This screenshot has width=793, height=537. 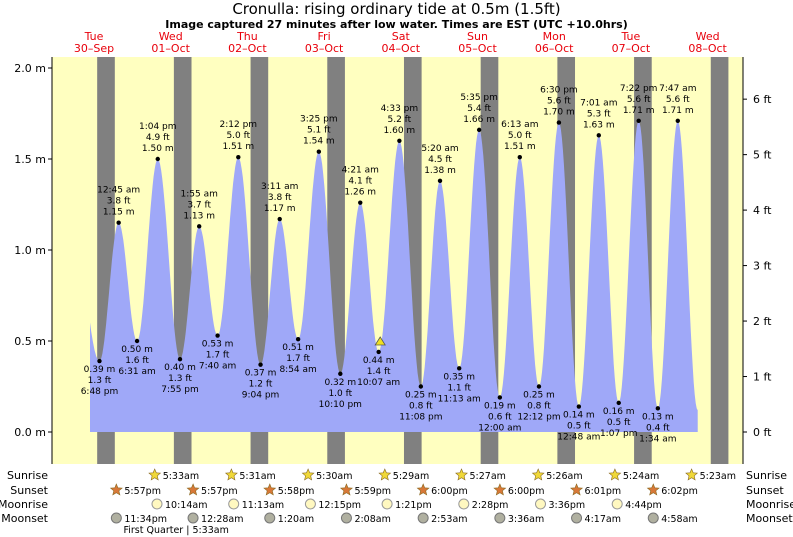 I want to click on day-date: 30–Sep, so click(x=94, y=48).